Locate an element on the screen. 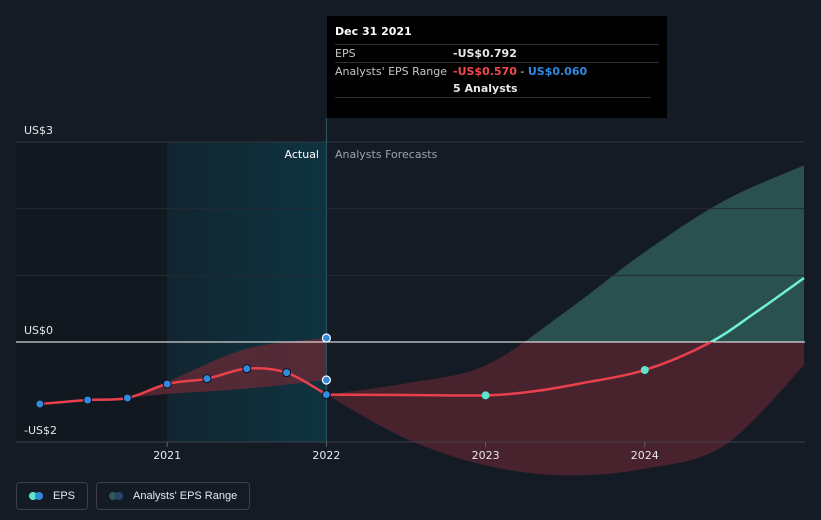 The image size is (821, 520). tooltip-range-row: Analysts' EPS Range -US$0.570 - US$0.060 is located at coordinates (497, 71).